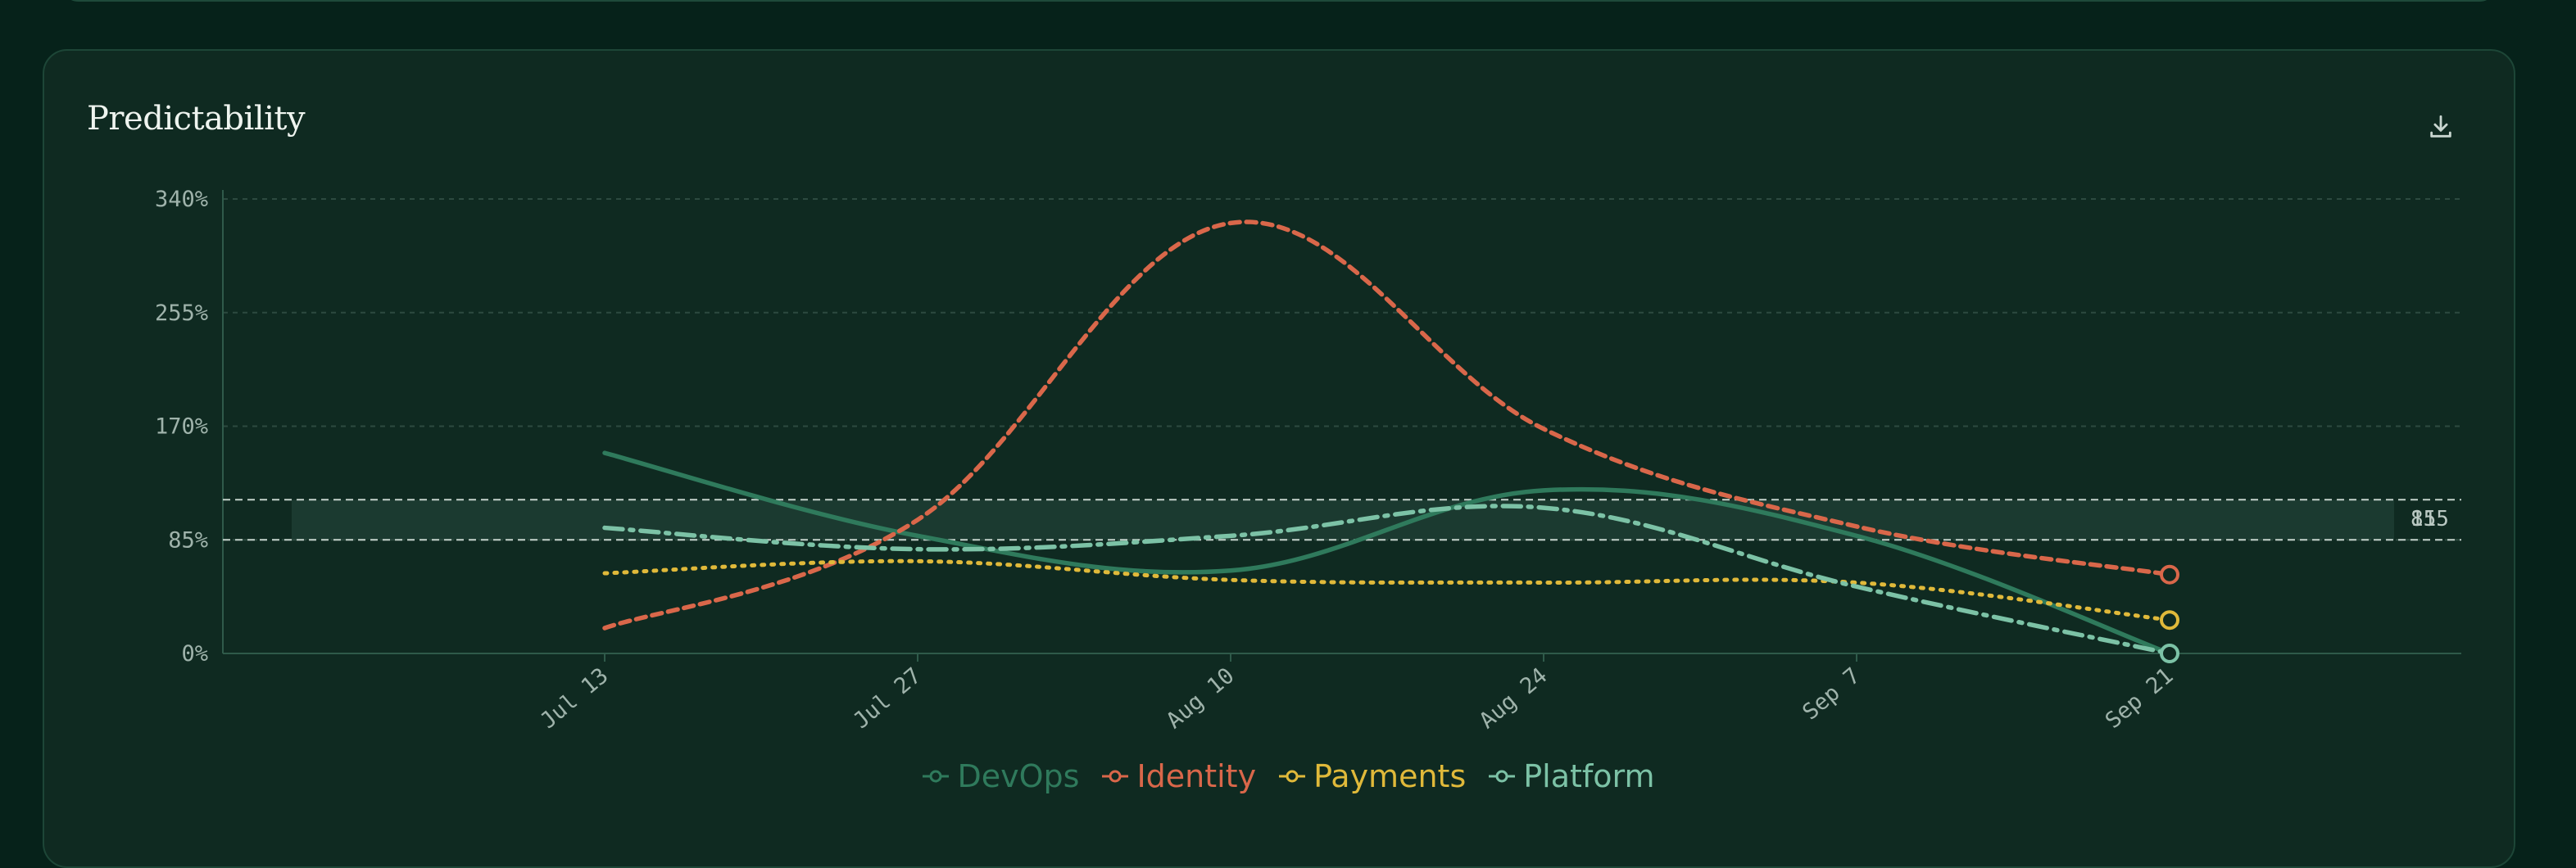 This screenshot has height=868, width=2576. I want to click on y-tick-label: 170%, so click(181, 427).